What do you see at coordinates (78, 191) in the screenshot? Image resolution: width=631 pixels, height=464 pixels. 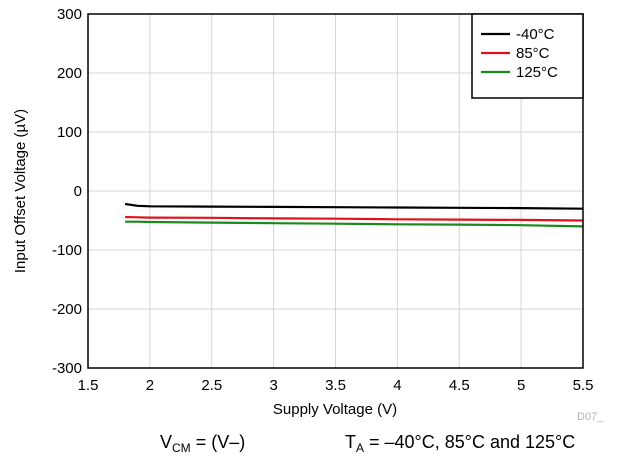 I see `y-tick-label: 0` at bounding box center [78, 191].